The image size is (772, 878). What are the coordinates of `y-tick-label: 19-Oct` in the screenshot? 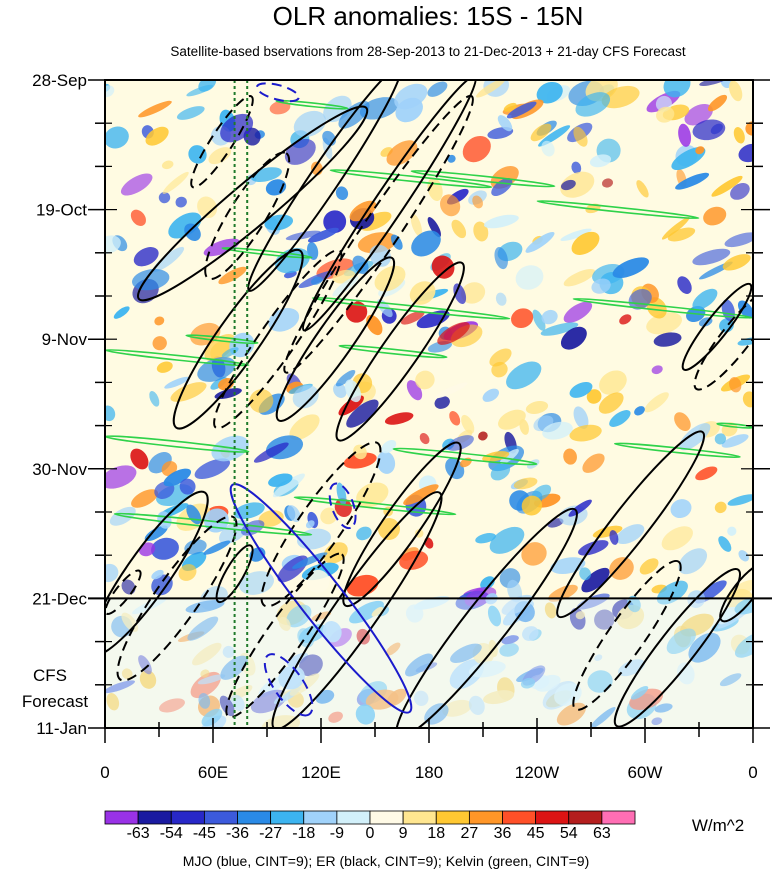 It's located at (61, 210).